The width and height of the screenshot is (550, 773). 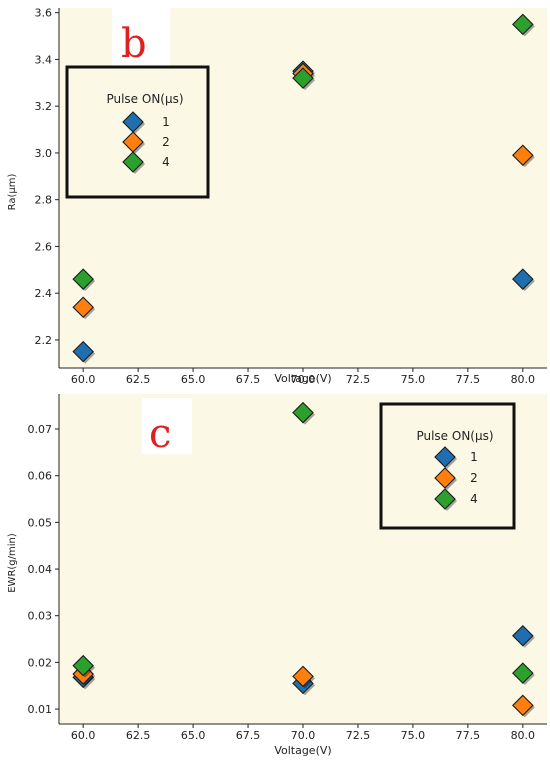 What do you see at coordinates (40, 429) in the screenshot?
I see `y-tick-label: 0.07` at bounding box center [40, 429].